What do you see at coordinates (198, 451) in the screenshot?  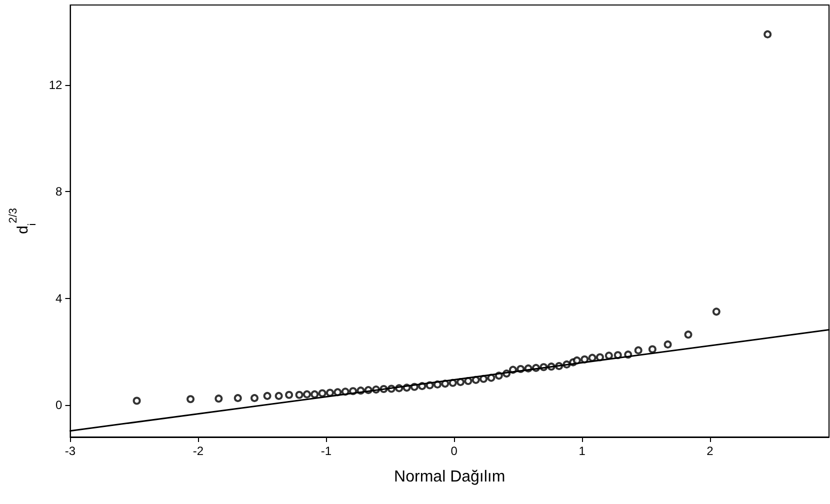 I see `x-tick-label: -2` at bounding box center [198, 451].